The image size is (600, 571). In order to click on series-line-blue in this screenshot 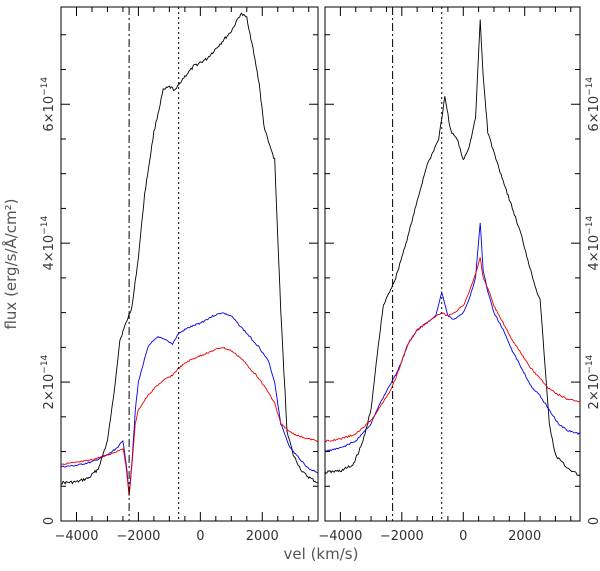, I will do `click(189, 403)`.